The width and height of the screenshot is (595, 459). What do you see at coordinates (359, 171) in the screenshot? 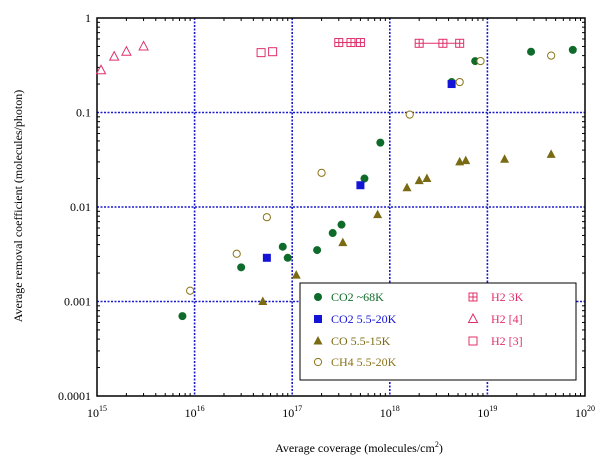
I see `series-co2-5-5-20k` at bounding box center [359, 171].